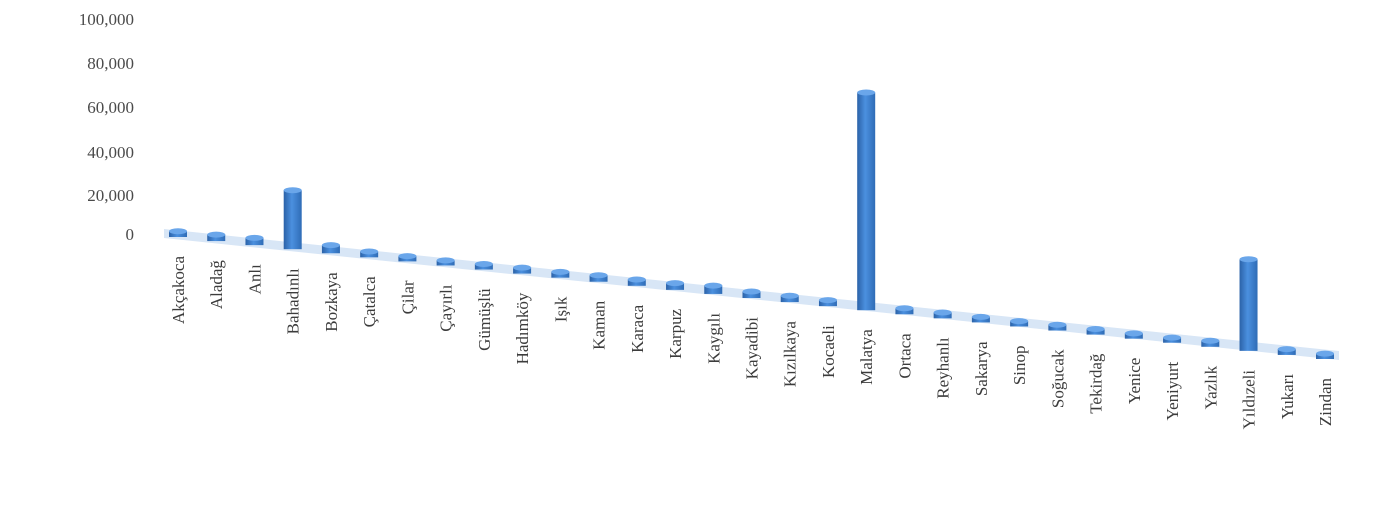 This screenshot has height=509, width=1379. Describe the element at coordinates (675, 333) in the screenshot. I see `x-tick-label: Karpuz` at that location.